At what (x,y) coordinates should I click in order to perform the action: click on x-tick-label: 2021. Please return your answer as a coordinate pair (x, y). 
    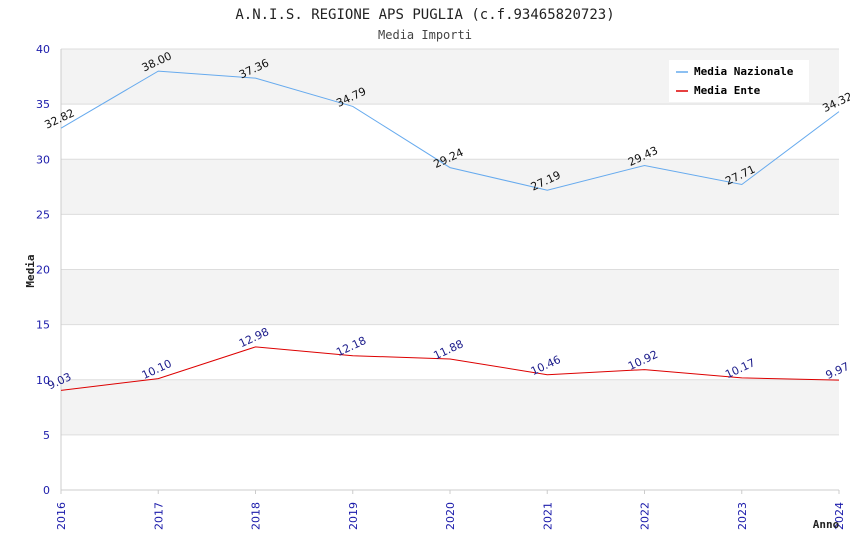
    Looking at the image, I should click on (547, 516).